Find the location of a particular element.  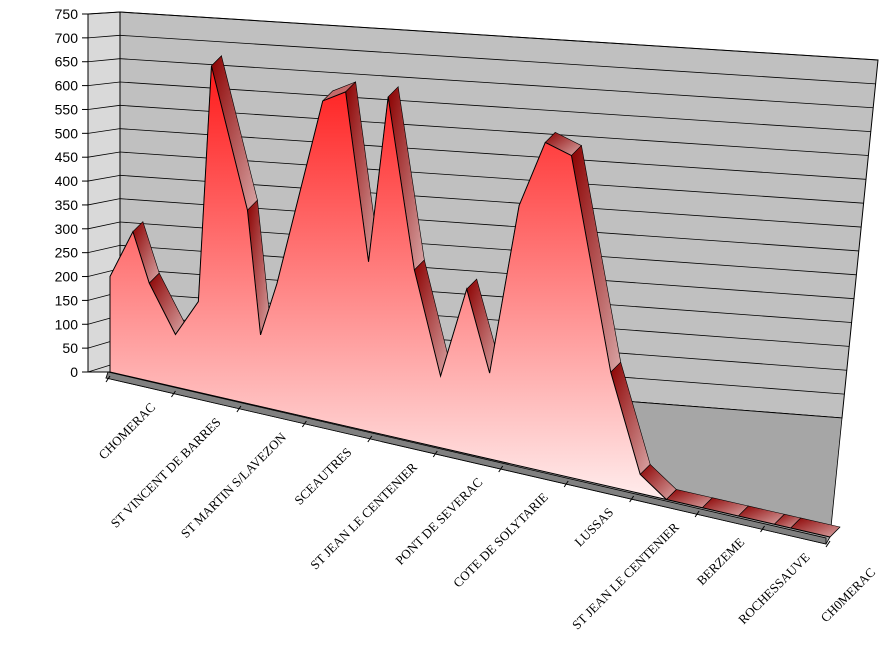

y-tick-label: 250 is located at coordinates (67, 253).